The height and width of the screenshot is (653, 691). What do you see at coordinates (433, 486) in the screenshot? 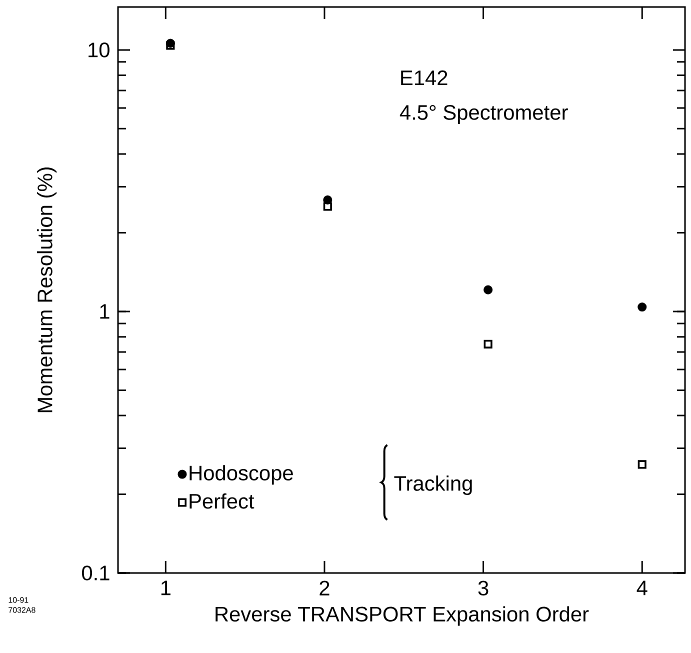
I see `annotation: Tracking` at bounding box center [433, 486].